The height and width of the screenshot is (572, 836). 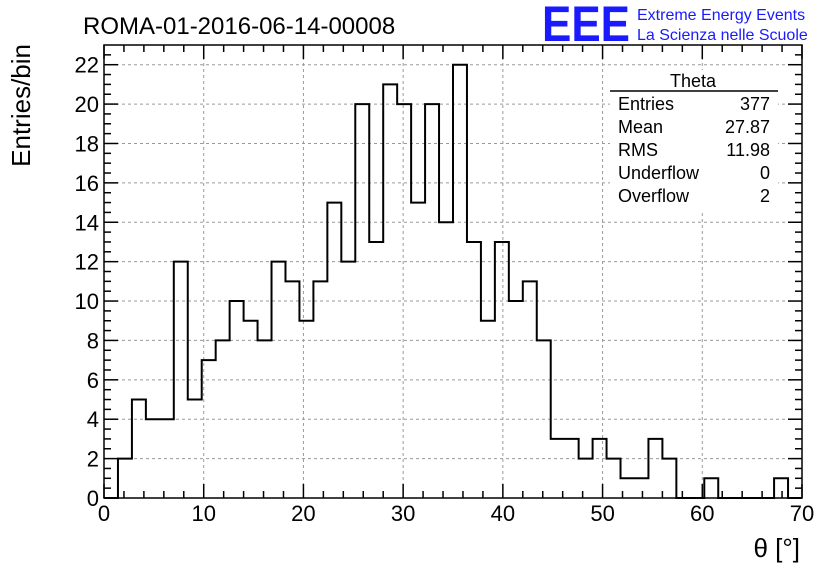 What do you see at coordinates (203, 513) in the screenshot?
I see `x-tick-label: 10` at bounding box center [203, 513].